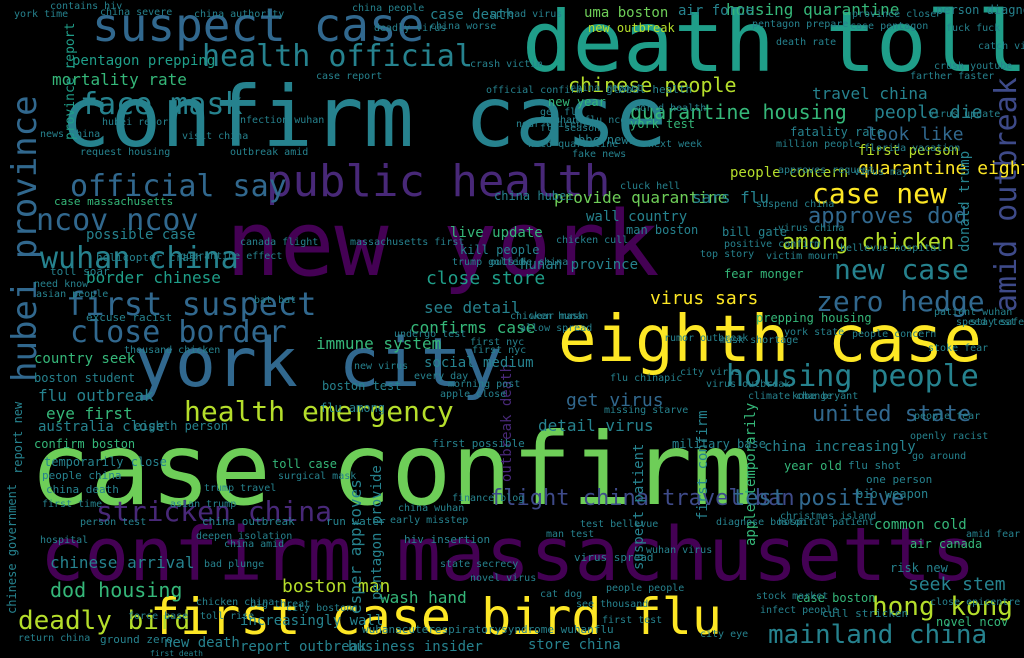 The width and height of the screenshot is (1024, 658). I want to click on word: death toll, so click(773, 45).